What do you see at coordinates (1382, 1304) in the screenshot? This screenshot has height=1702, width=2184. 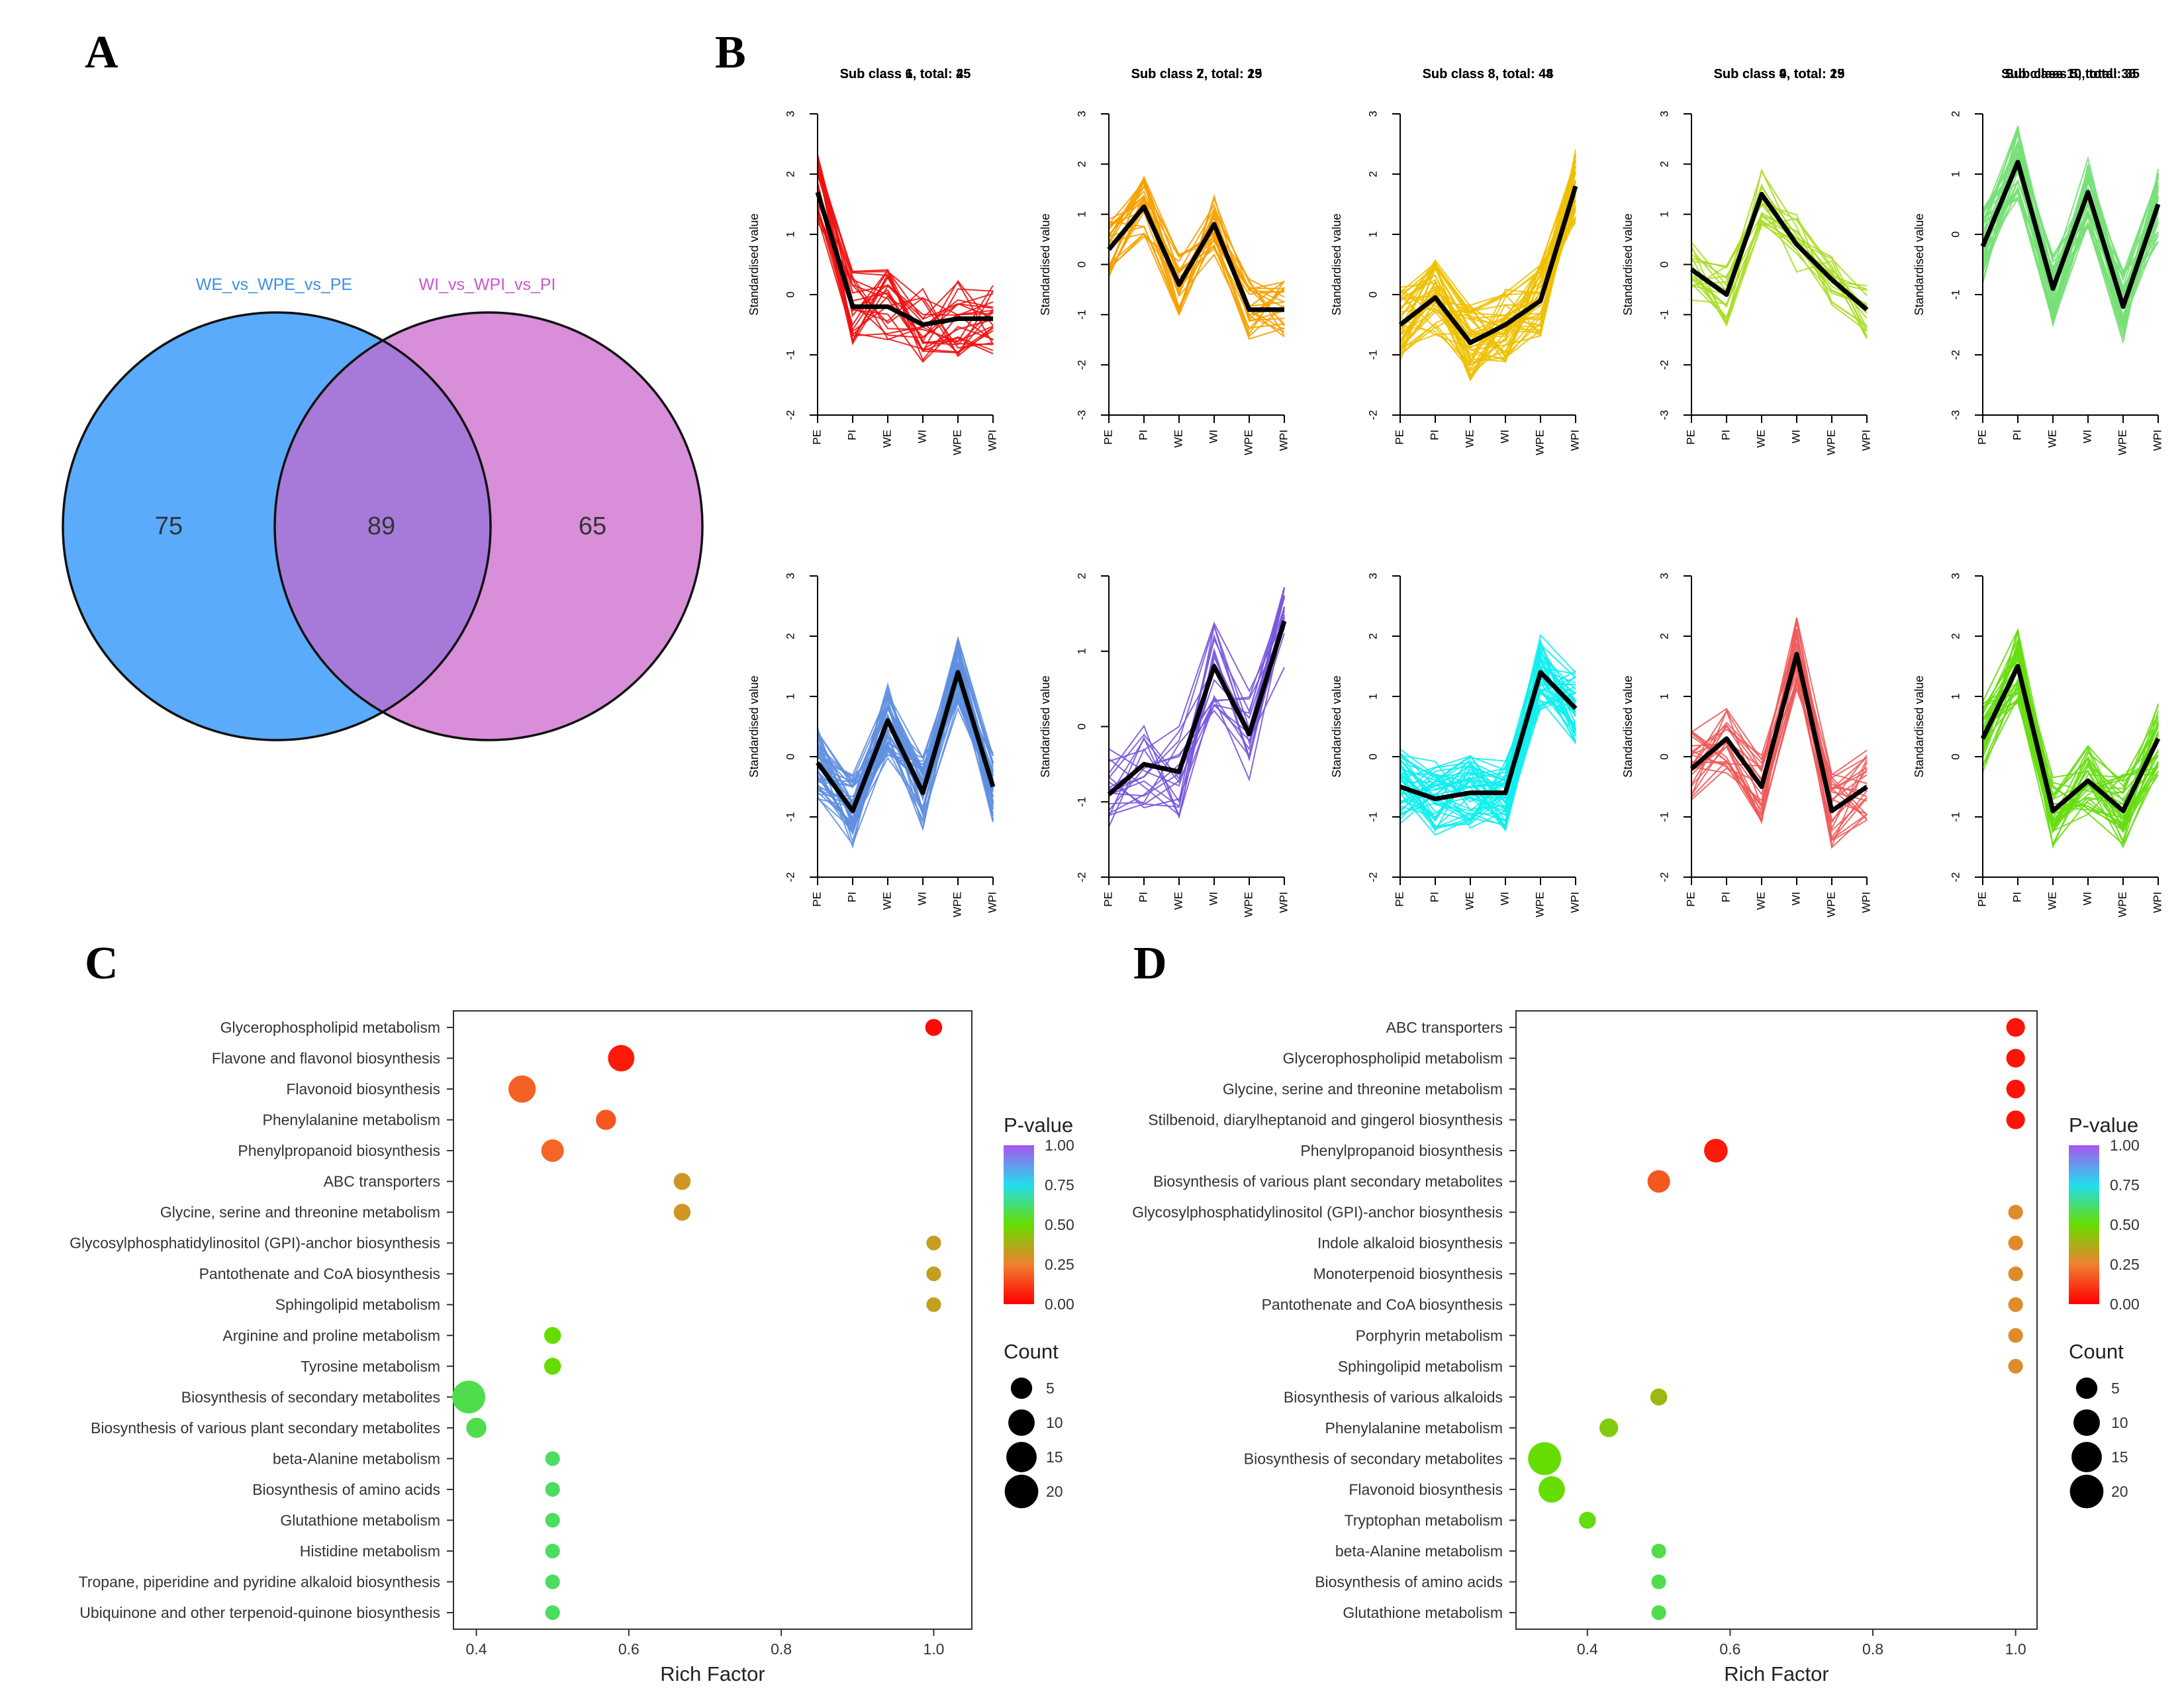 I see `pathway-label: Pantothenate and CoA biosynthesis` at bounding box center [1382, 1304].